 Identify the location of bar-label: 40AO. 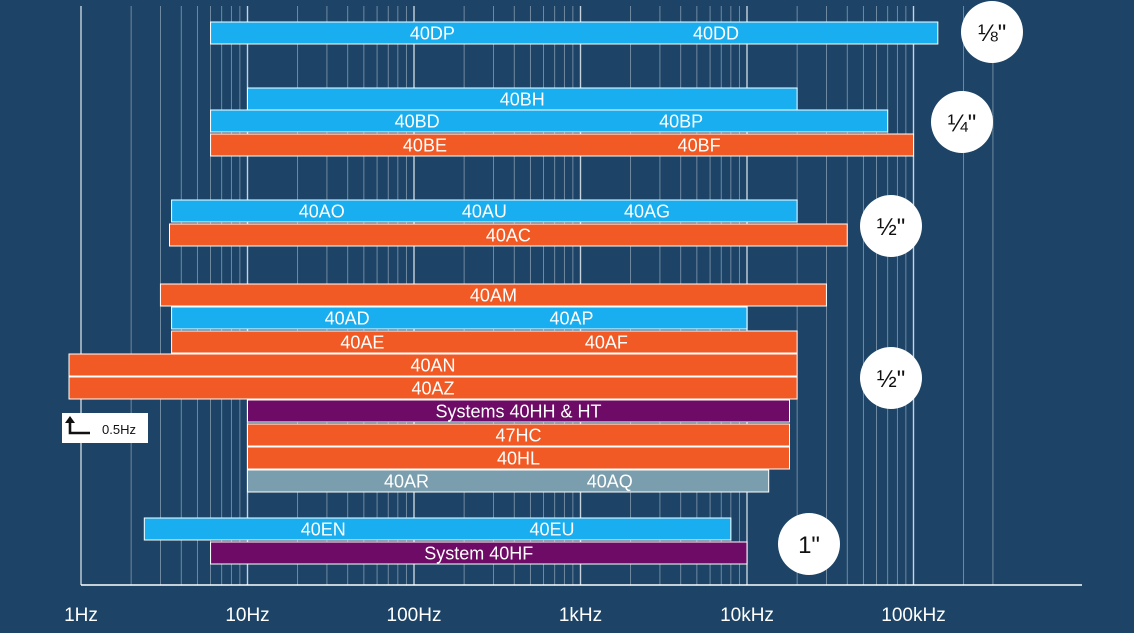
(322, 212).